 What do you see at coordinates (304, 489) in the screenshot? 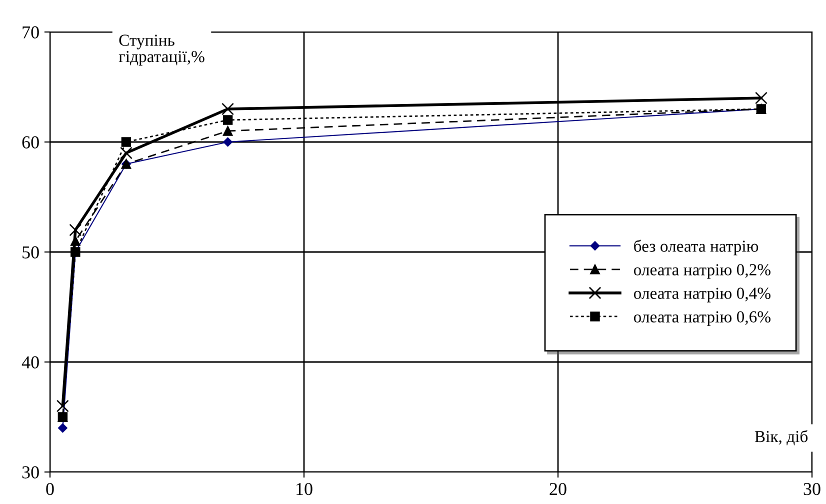
I see `x-tick-label: 10` at bounding box center [304, 489].